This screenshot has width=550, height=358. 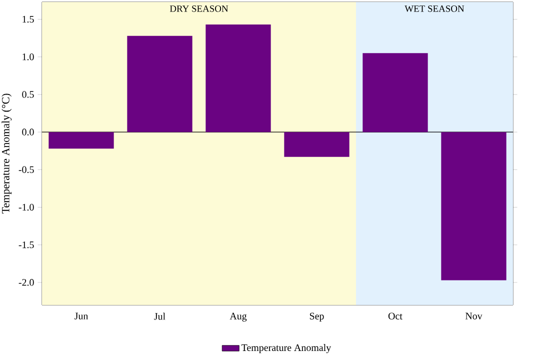 I want to click on x-tick-label: Sep, so click(x=317, y=317).